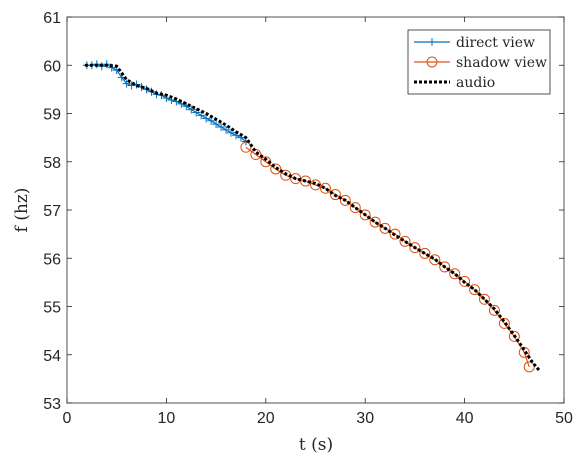 This screenshot has height=461, width=584. What do you see at coordinates (167, 418) in the screenshot?
I see `x-tick-label: 10` at bounding box center [167, 418].